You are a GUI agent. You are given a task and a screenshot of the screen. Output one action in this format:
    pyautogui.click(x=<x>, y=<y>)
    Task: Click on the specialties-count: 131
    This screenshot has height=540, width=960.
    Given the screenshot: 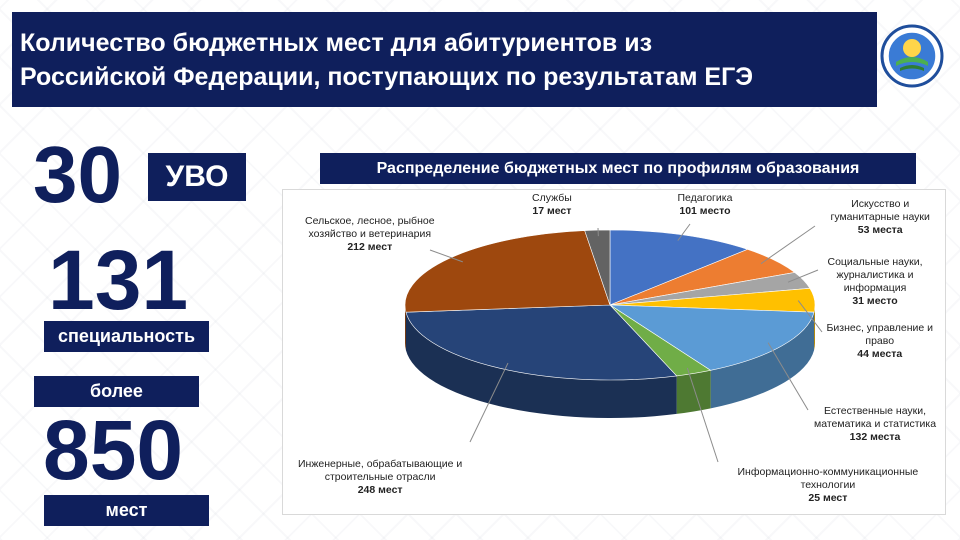 What is the action you would take?
    pyautogui.click(x=118, y=280)
    